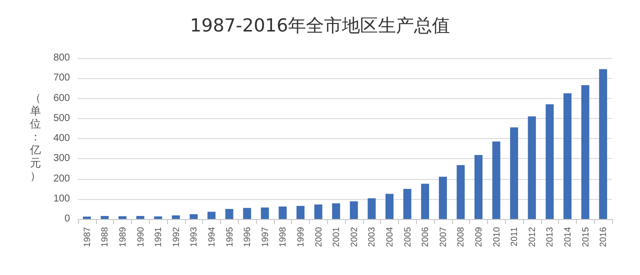  What do you see at coordinates (265, 237) in the screenshot?
I see `x-tick-label: 1997` at bounding box center [265, 237].